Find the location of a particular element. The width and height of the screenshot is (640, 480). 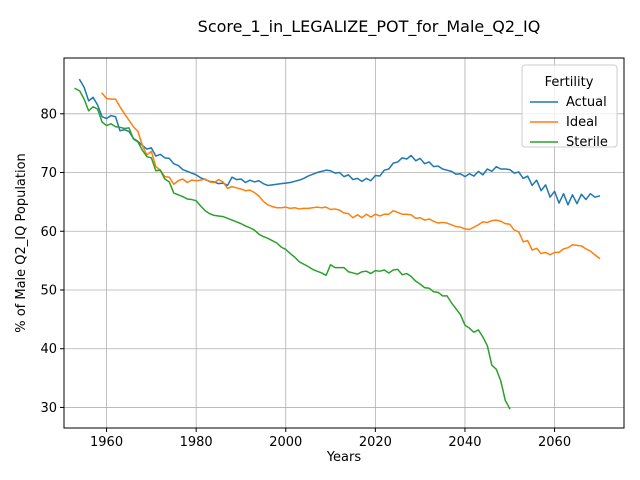

y-tick-label: 60 is located at coordinates (48, 232).